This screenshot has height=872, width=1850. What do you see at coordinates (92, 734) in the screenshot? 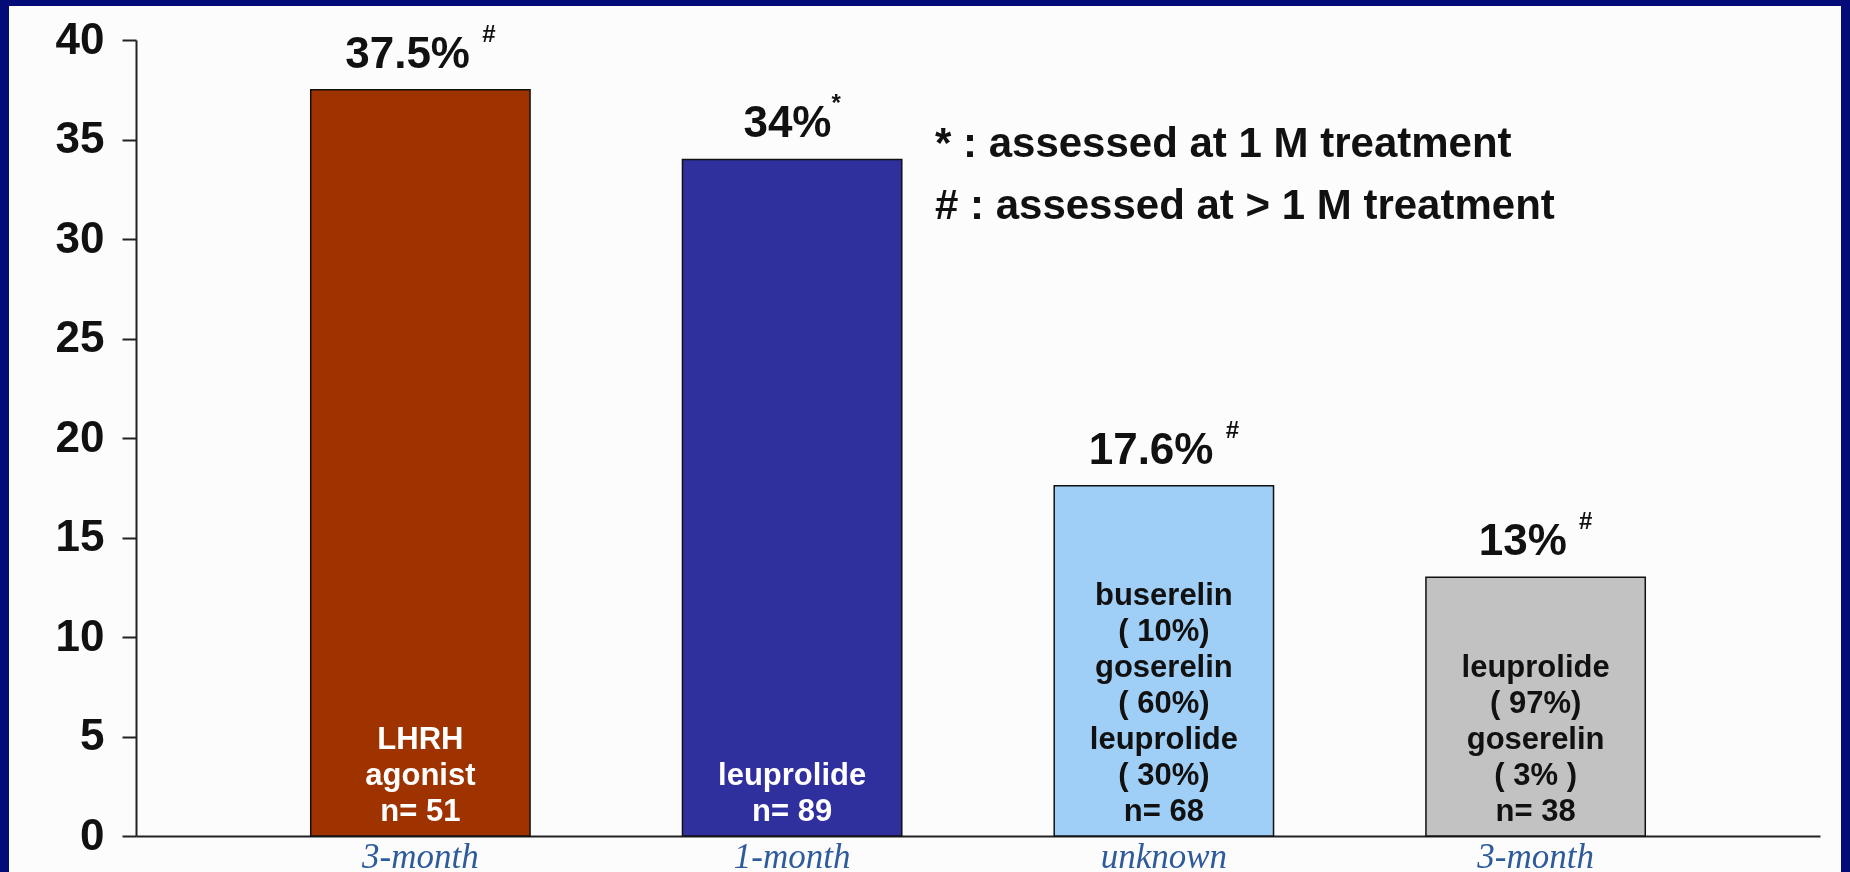
I see `y-tick-label: 5` at bounding box center [92, 734].